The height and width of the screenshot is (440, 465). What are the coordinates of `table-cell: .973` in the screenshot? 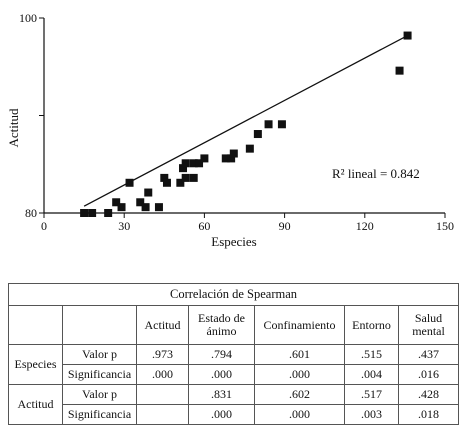 It's located at (162, 354).